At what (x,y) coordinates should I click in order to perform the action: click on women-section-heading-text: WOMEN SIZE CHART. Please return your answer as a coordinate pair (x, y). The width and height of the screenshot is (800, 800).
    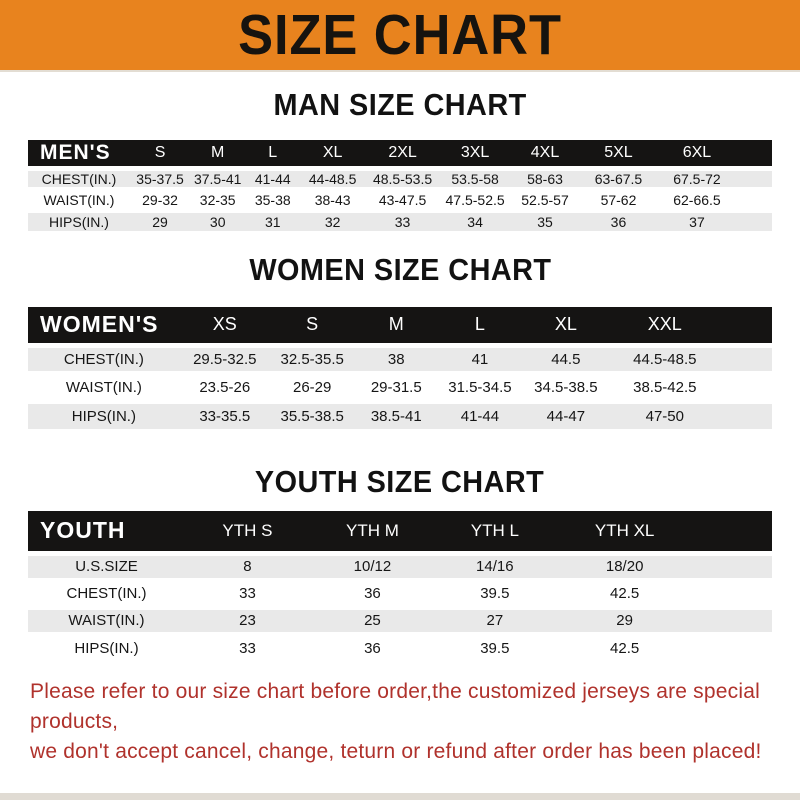
    Looking at the image, I should click on (400, 269).